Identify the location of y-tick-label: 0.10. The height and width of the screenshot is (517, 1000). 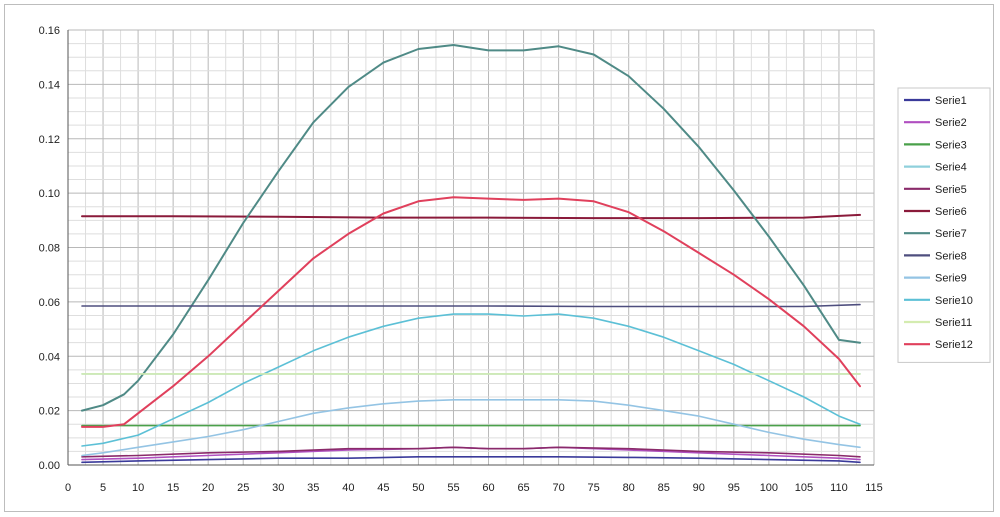
(49, 194).